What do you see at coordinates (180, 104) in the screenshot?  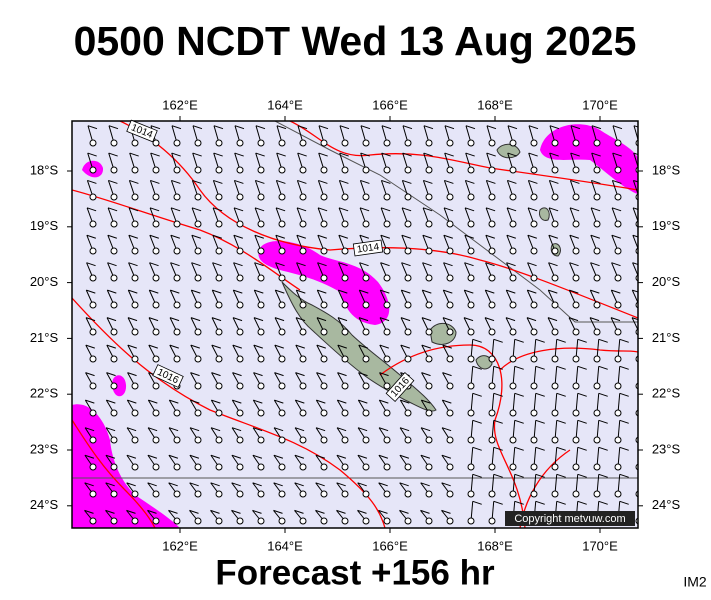 I see `lon-label: 162°E` at bounding box center [180, 104].